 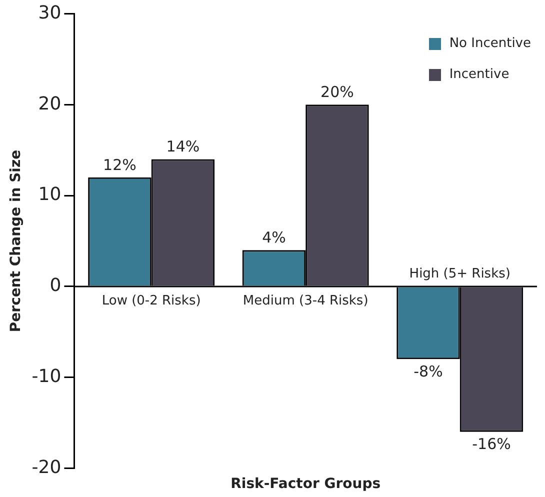 I want to click on x-tick-label: Low (0-2 Risks), so click(x=151, y=300).